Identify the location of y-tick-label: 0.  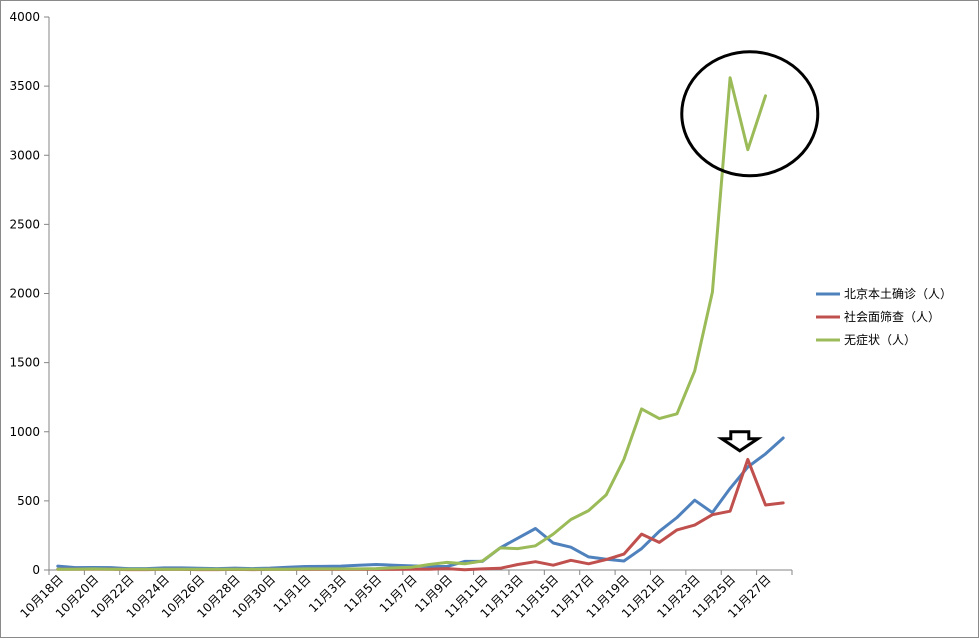
(36, 570).